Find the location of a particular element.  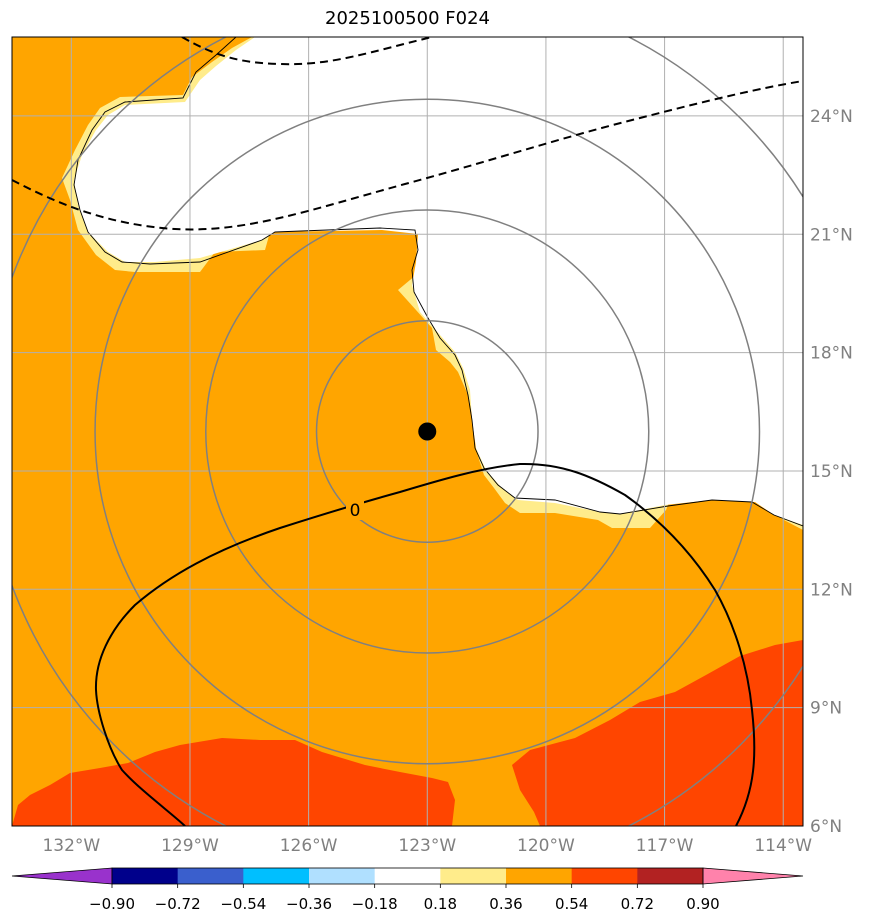

latitude-label: 6°N is located at coordinates (826, 827).